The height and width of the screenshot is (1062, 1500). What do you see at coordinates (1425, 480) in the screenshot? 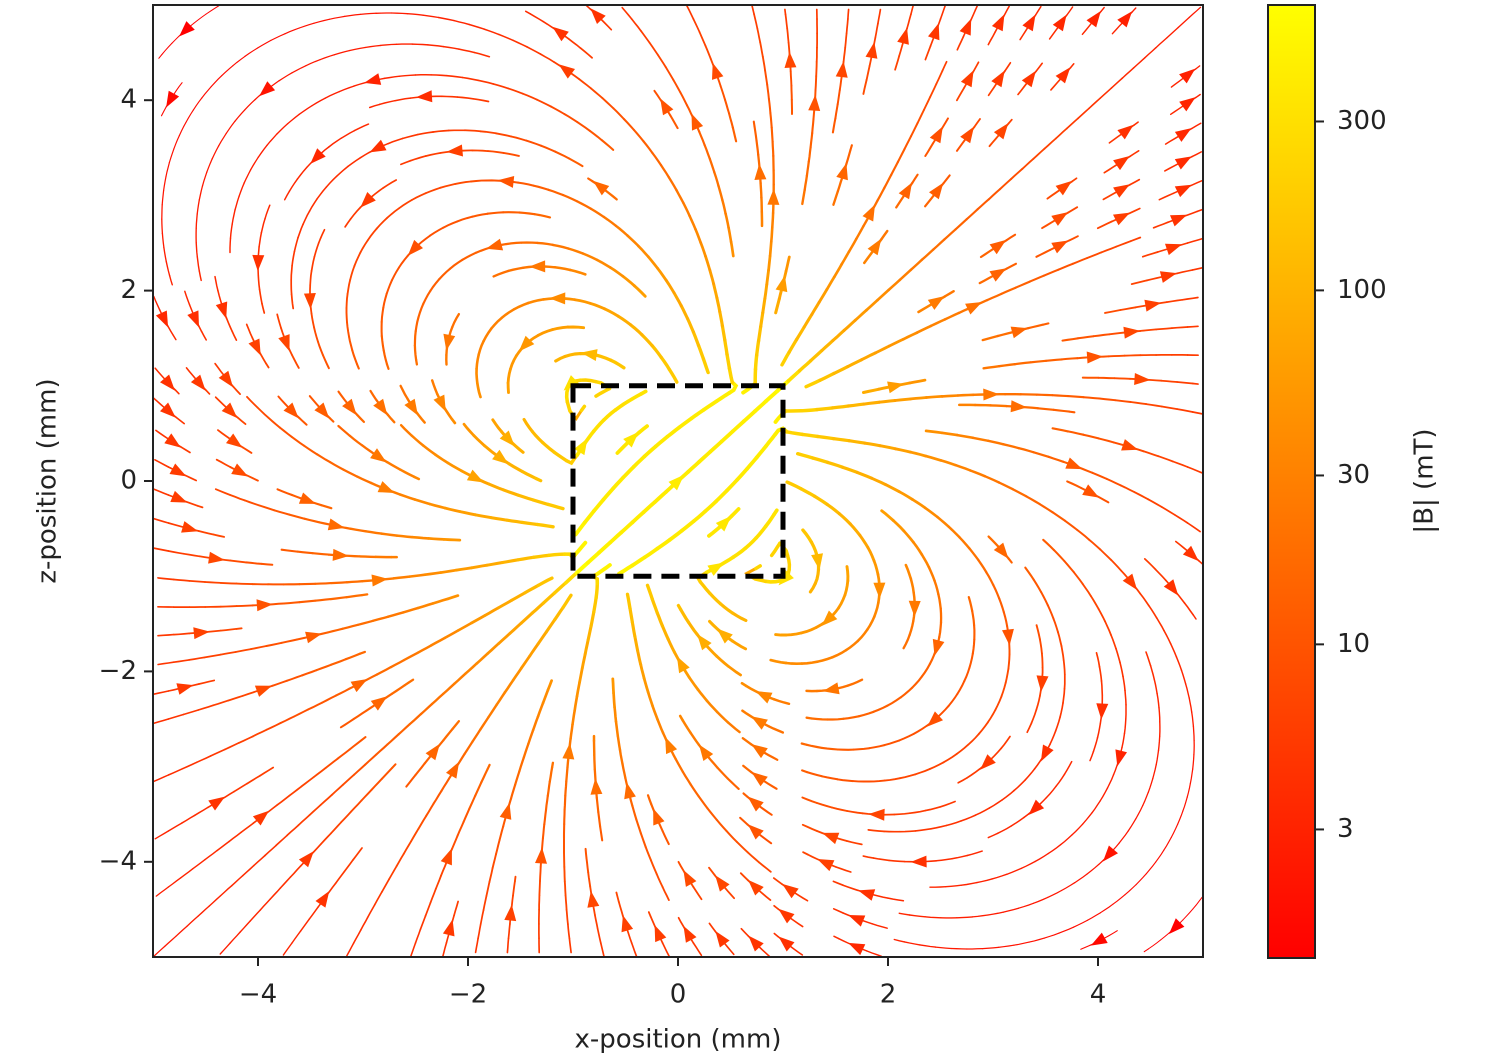
I see `colorbar-label: |B| (mT)` at bounding box center [1425, 480].